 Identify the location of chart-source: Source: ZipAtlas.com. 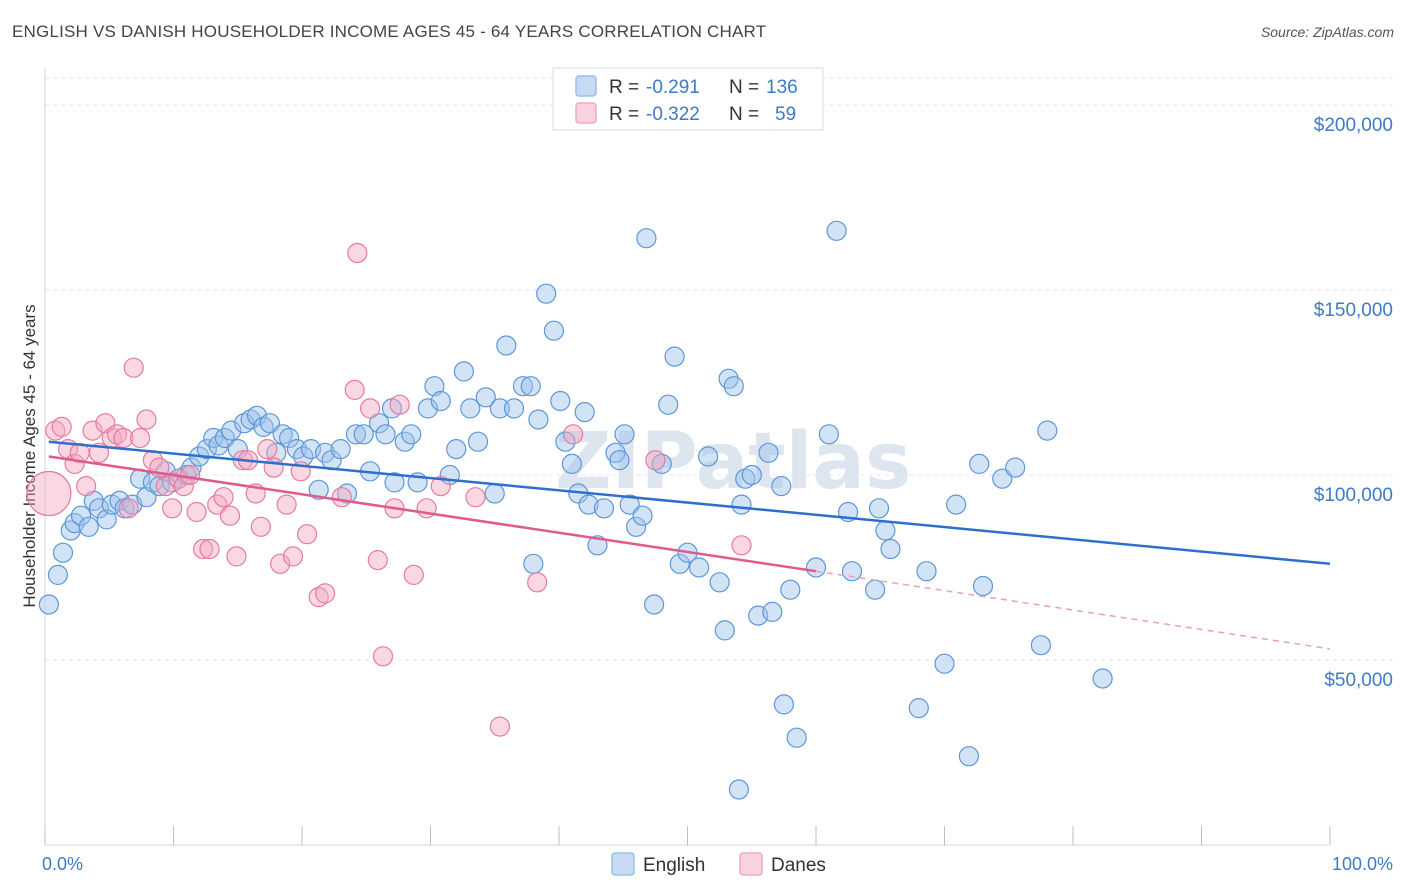
(1327, 32).